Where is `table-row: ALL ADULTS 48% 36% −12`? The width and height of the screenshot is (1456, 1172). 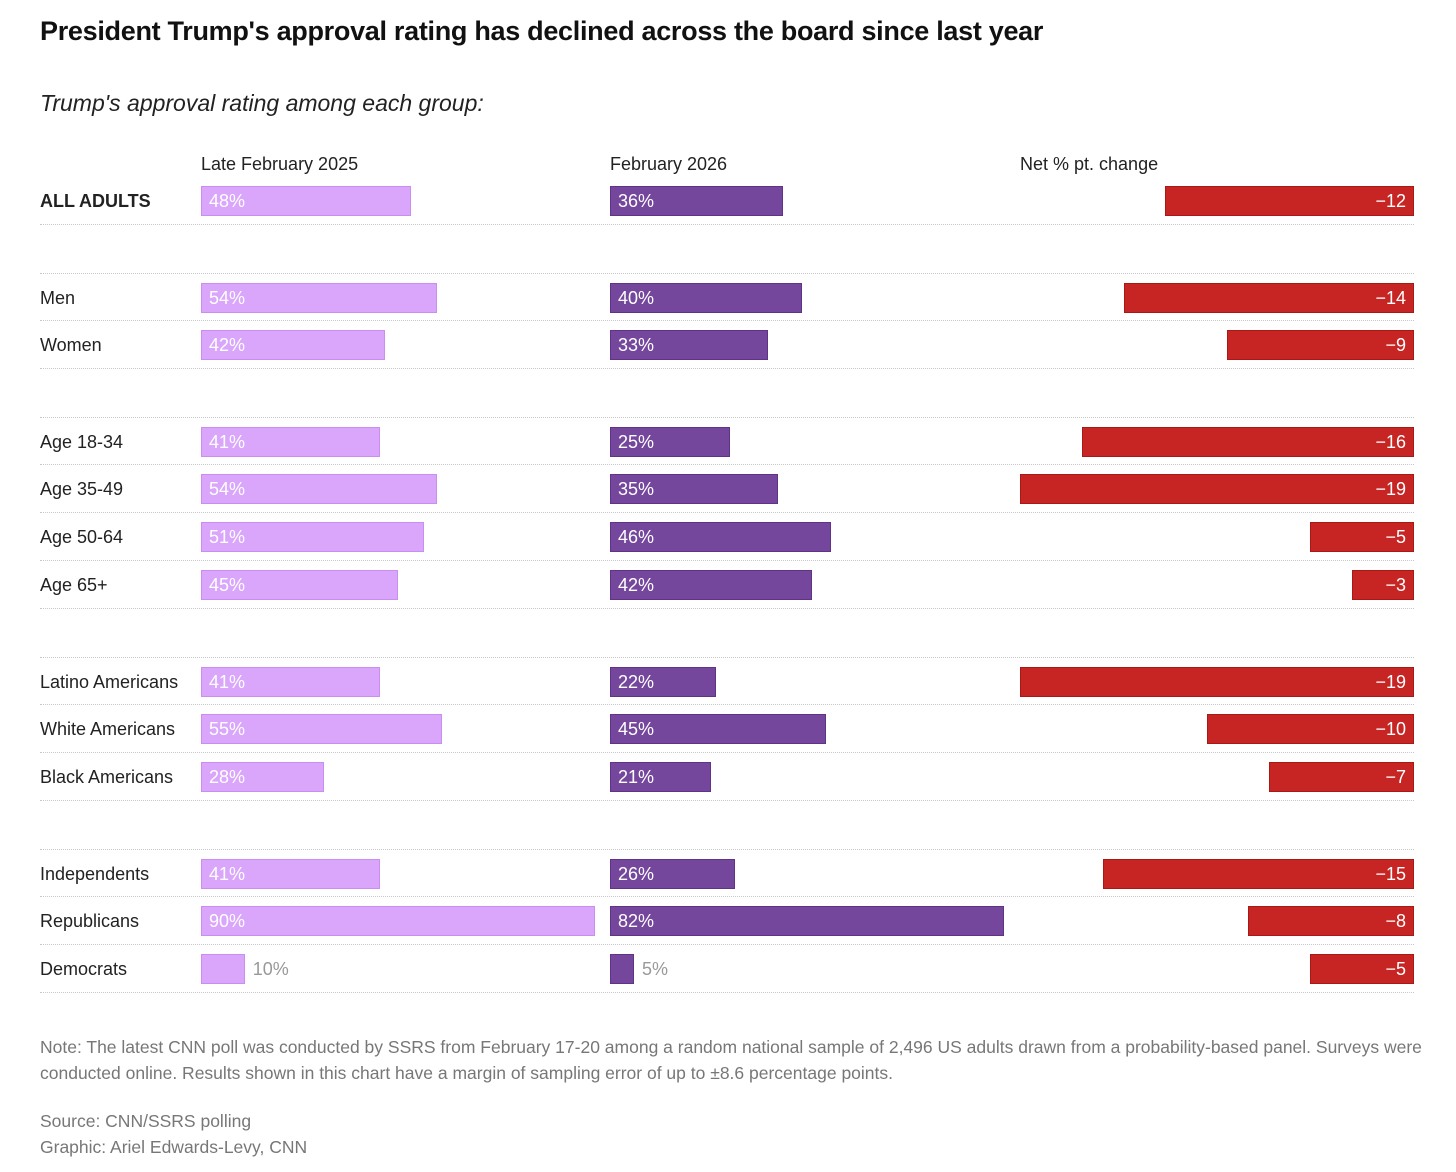
table-row: ALL ADULTS 48% 36% −12 is located at coordinates (727, 201).